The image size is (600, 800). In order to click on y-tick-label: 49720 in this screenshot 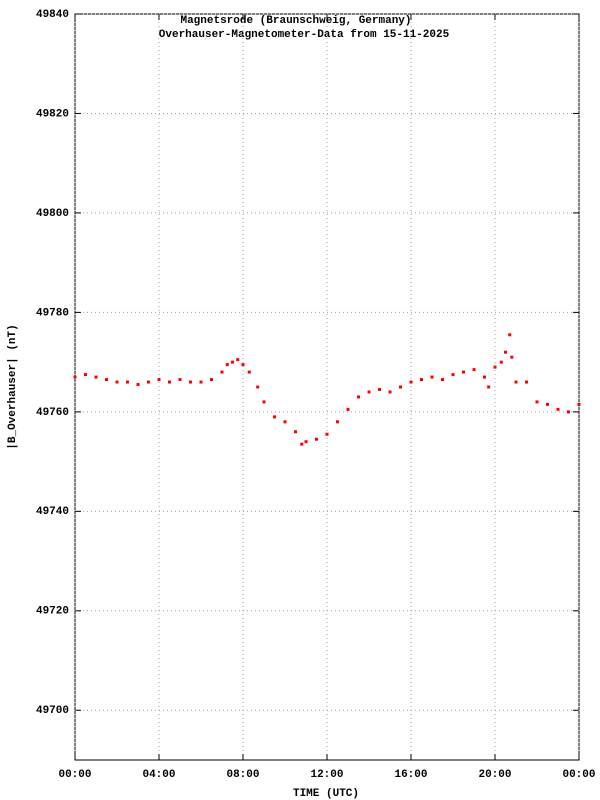, I will do `click(52, 612)`.